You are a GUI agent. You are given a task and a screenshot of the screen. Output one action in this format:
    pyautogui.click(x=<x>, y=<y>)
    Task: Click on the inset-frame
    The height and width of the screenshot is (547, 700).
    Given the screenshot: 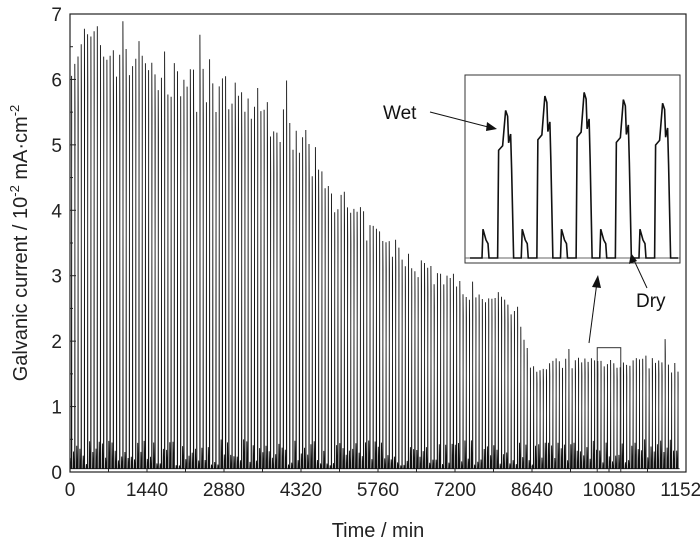 What is the action you would take?
    pyautogui.click(x=572, y=169)
    